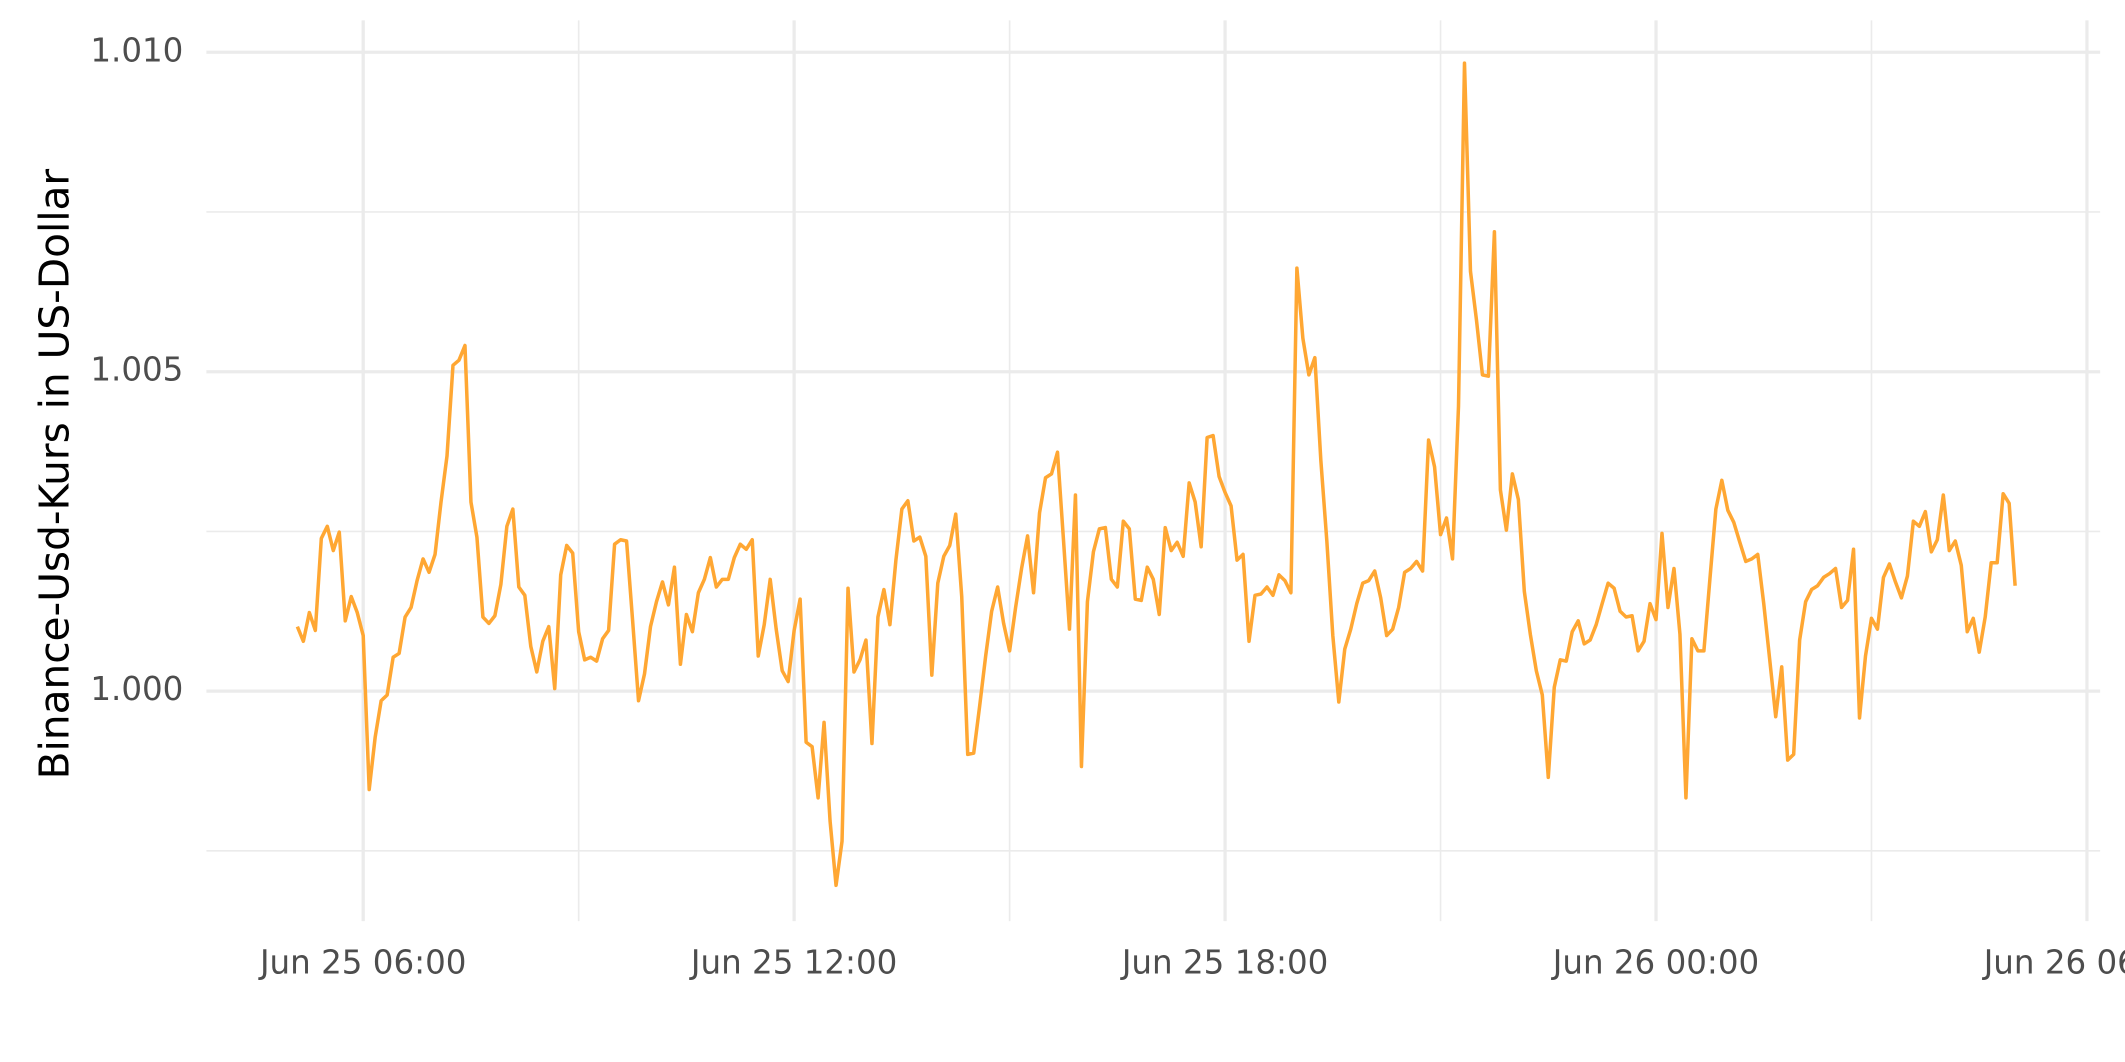  I want to click on x-tick-label: Jun 26 06:00, so click(2053, 962).